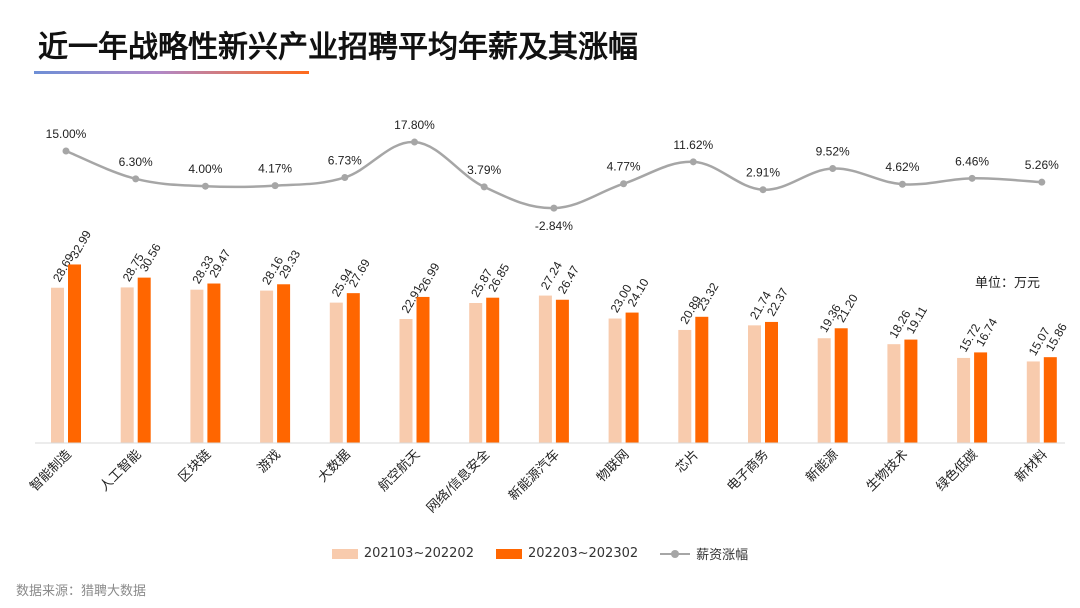  Describe the element at coordinates (957, 471) in the screenshot. I see `x-tick-label-14: 绿色低碳` at that location.